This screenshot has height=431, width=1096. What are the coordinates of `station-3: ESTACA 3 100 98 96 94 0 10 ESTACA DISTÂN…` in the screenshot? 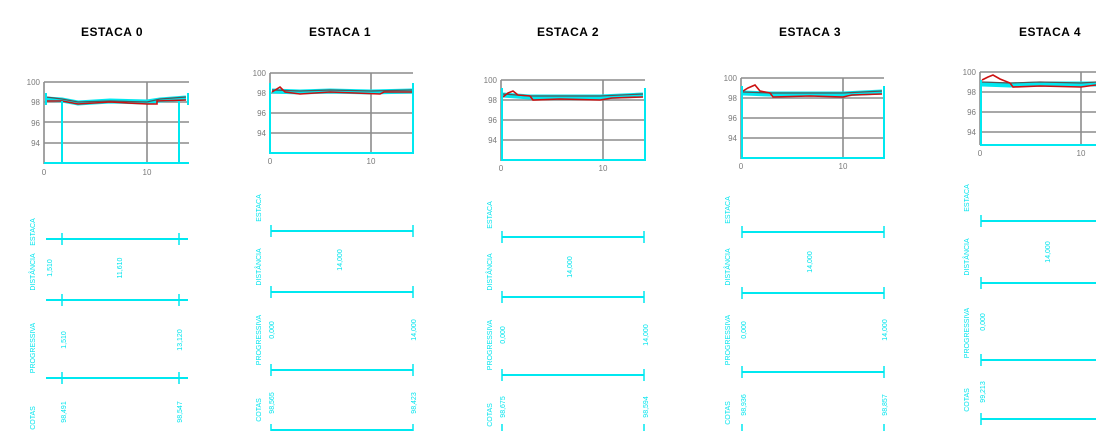 It's located at (806, 228).